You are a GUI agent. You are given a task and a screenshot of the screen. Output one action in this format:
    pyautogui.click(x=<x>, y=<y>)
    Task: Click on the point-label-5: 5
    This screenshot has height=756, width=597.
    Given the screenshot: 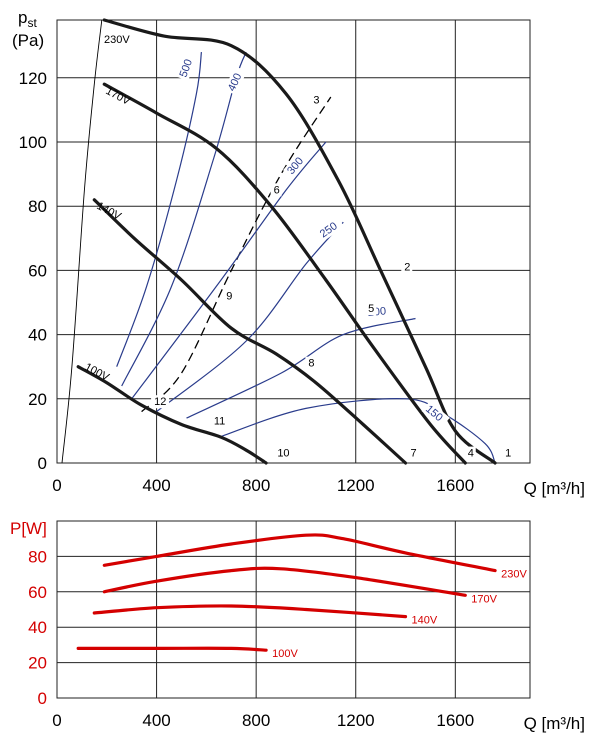 What is the action you would take?
    pyautogui.click(x=371, y=309)
    